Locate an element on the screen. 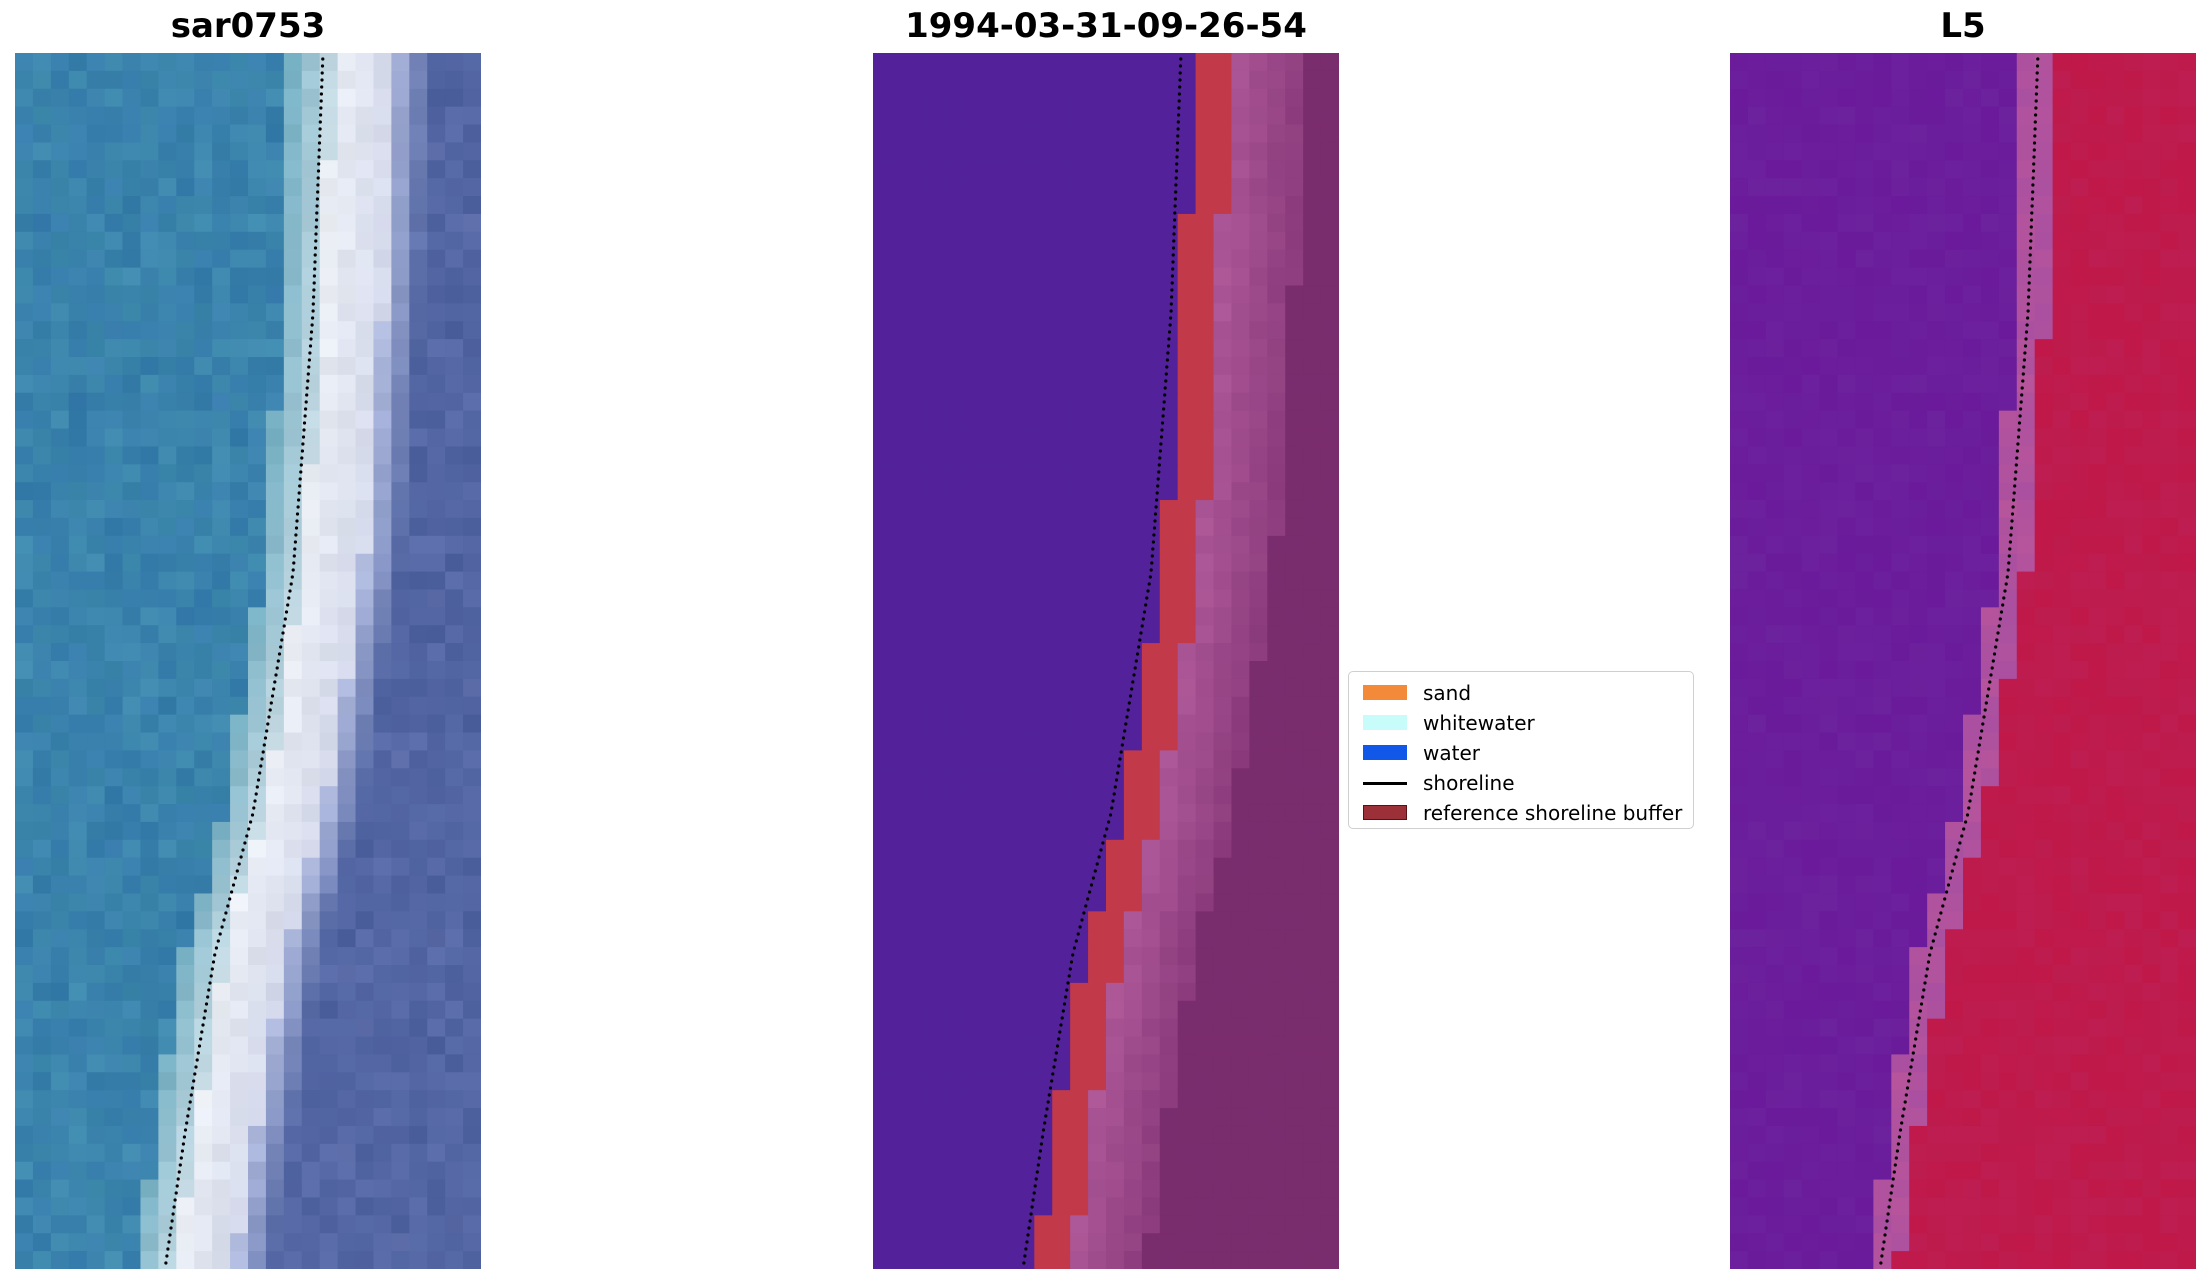 This screenshot has height=1283, width=2209. panel-title-rgb: sar0753 is located at coordinates (248, 26).